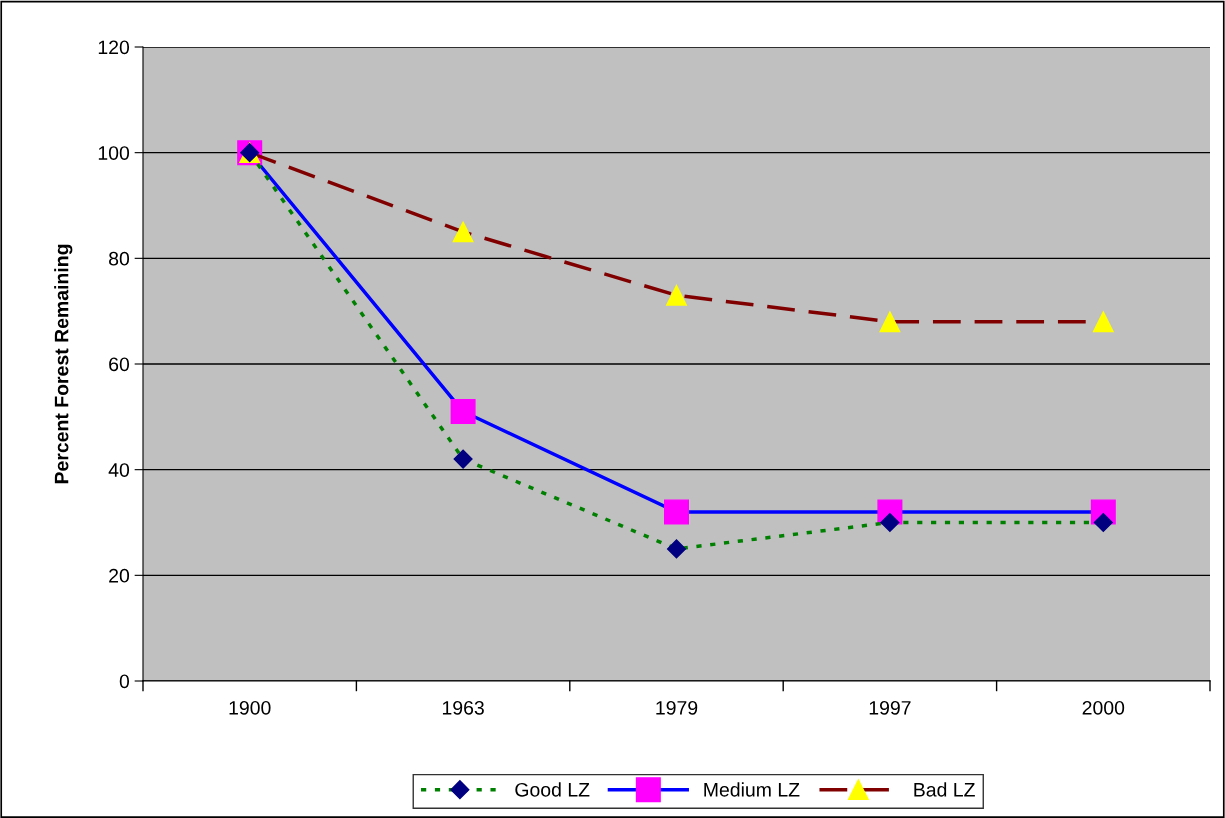 Image resolution: width=1225 pixels, height=818 pixels. Describe the element at coordinates (63, 364) in the screenshot. I see `y-axis-title: Percent Forest Remaining` at that location.